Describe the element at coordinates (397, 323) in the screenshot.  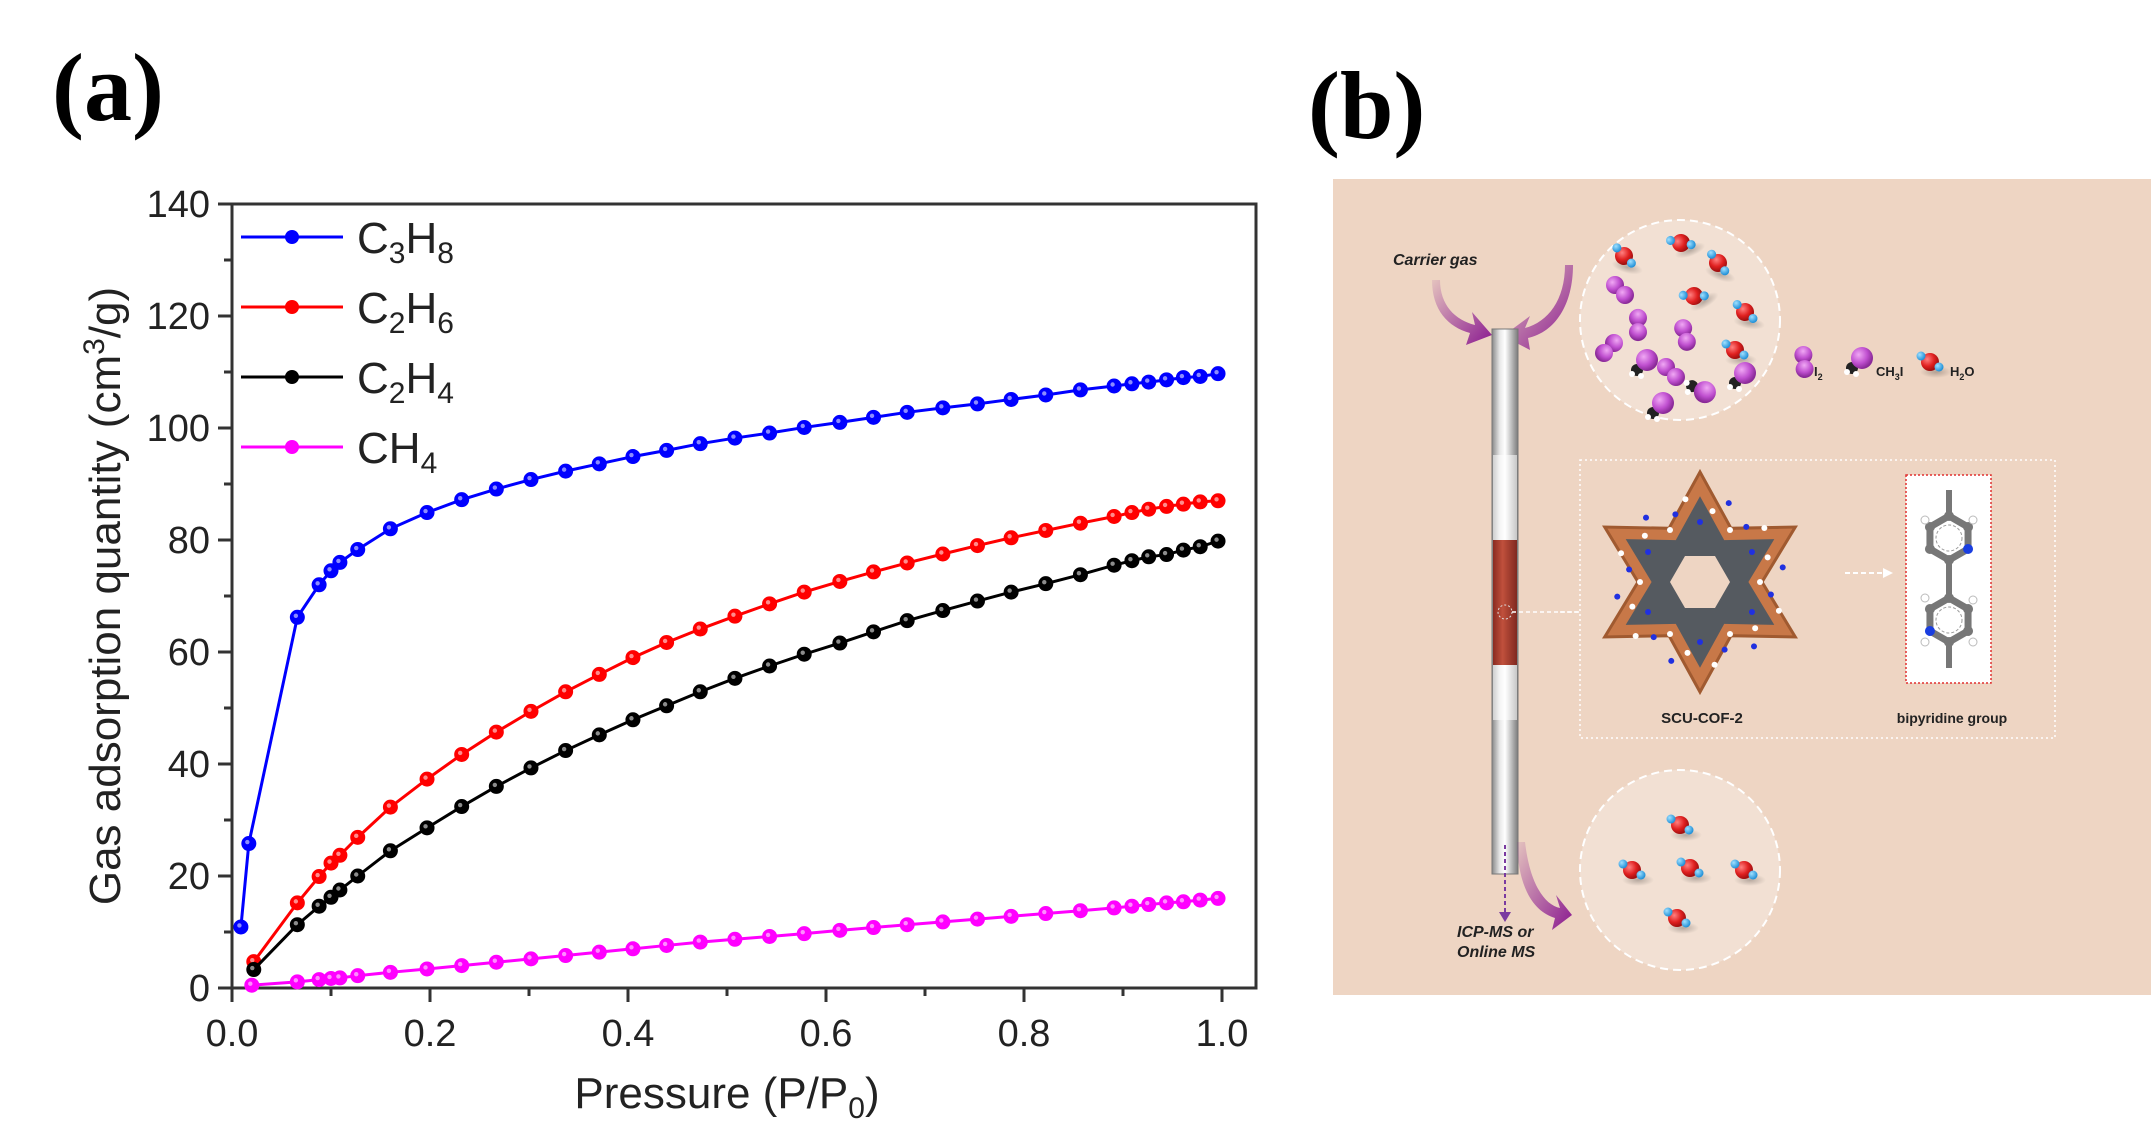
I see `legend-label-subscript: 2` at that location.